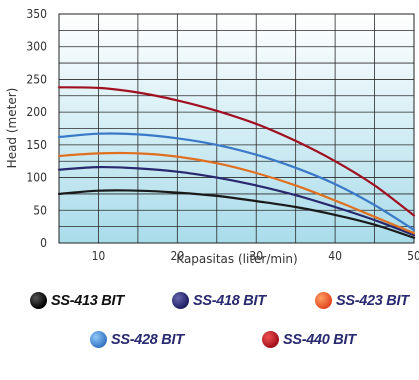  I want to click on legend-item-ss-413: SS-413 BIT, so click(77, 300).